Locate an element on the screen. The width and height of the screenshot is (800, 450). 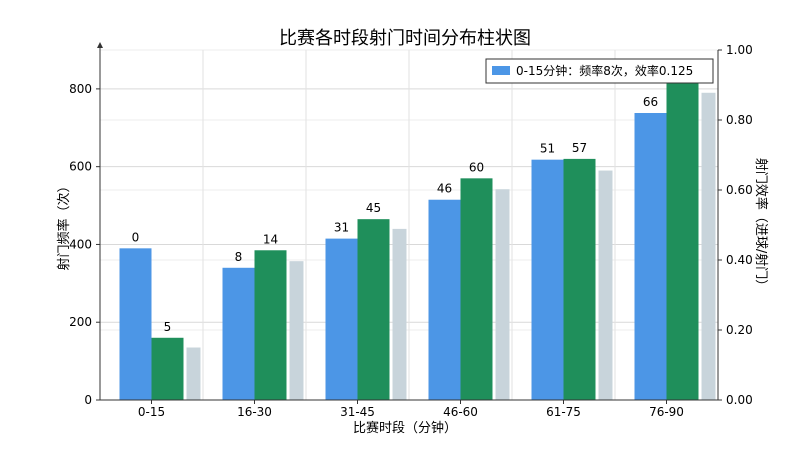
legend-box is located at coordinates (599, 71).